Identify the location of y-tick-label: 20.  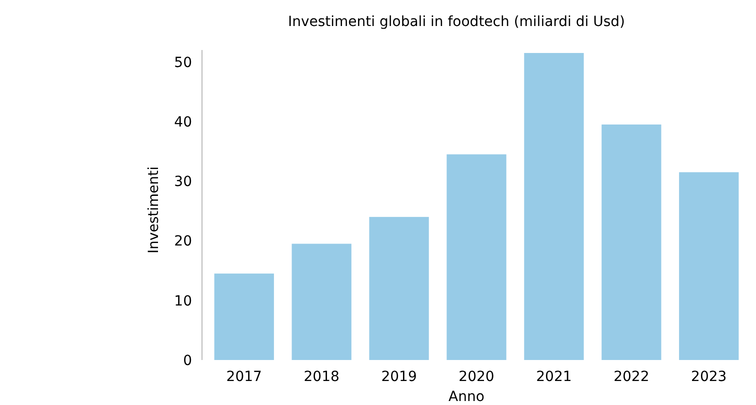
(183, 242).